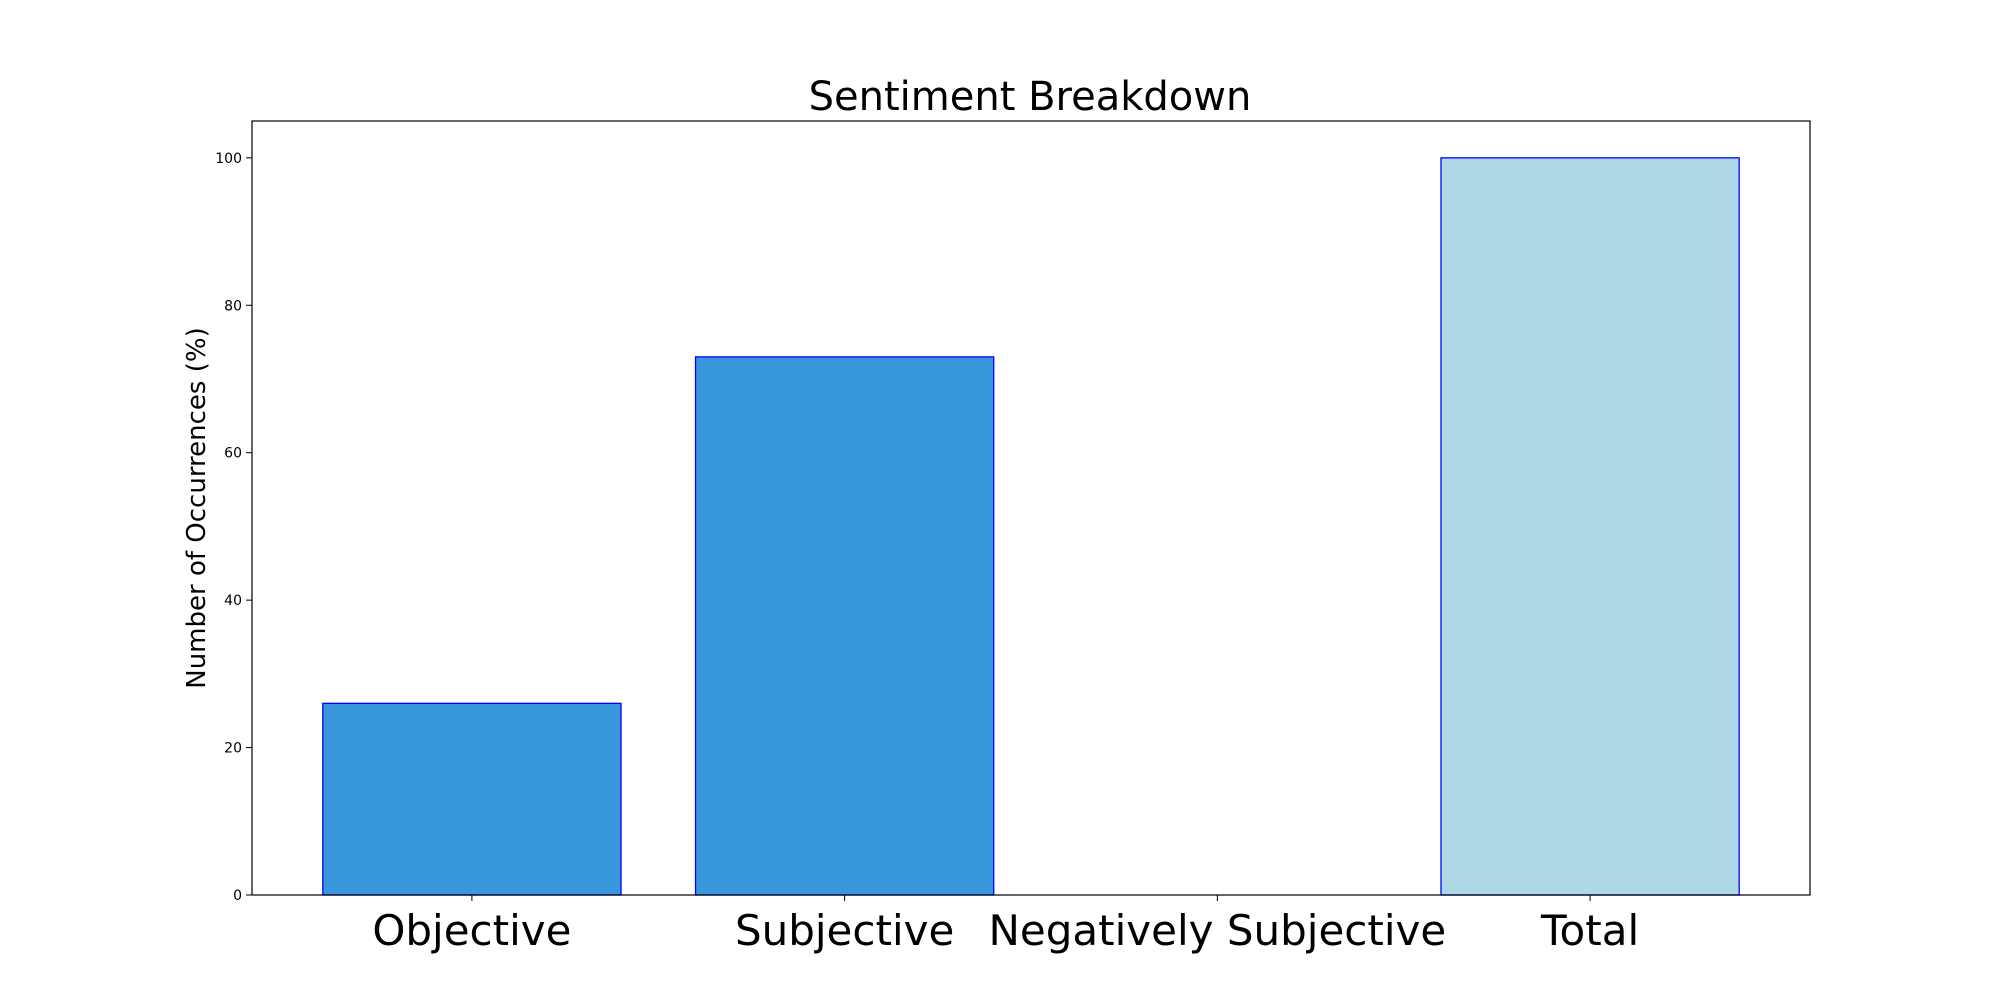 The width and height of the screenshot is (2000, 1004). Describe the element at coordinates (197, 508) in the screenshot. I see `y-axis-label: Number of Occurrences (%)` at that location.